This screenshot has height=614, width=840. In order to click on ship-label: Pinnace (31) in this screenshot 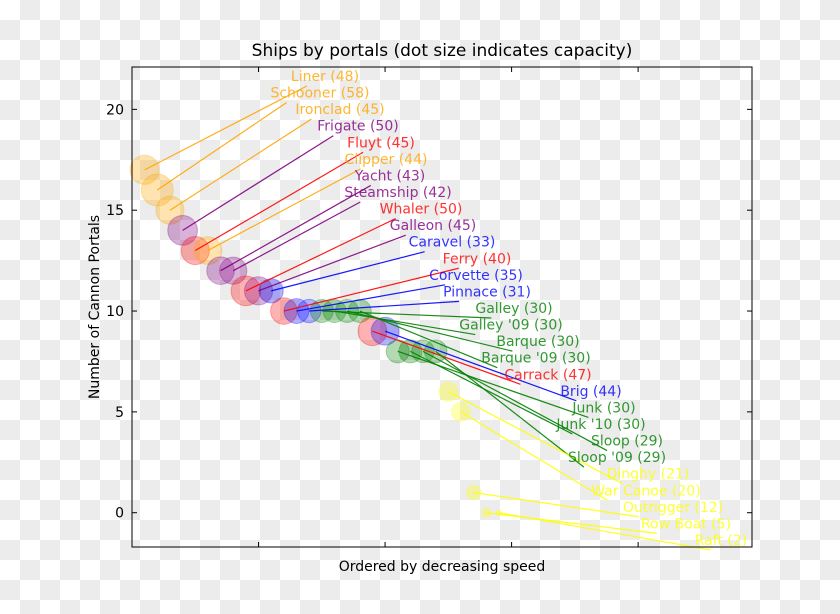, I will do `click(487, 292)`.